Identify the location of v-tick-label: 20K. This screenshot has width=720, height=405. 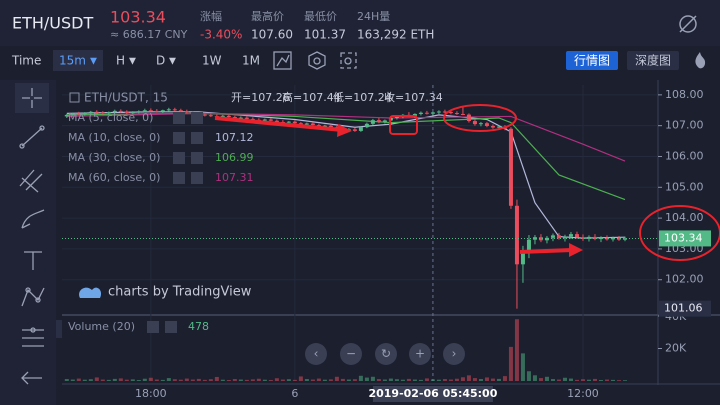
(676, 348).